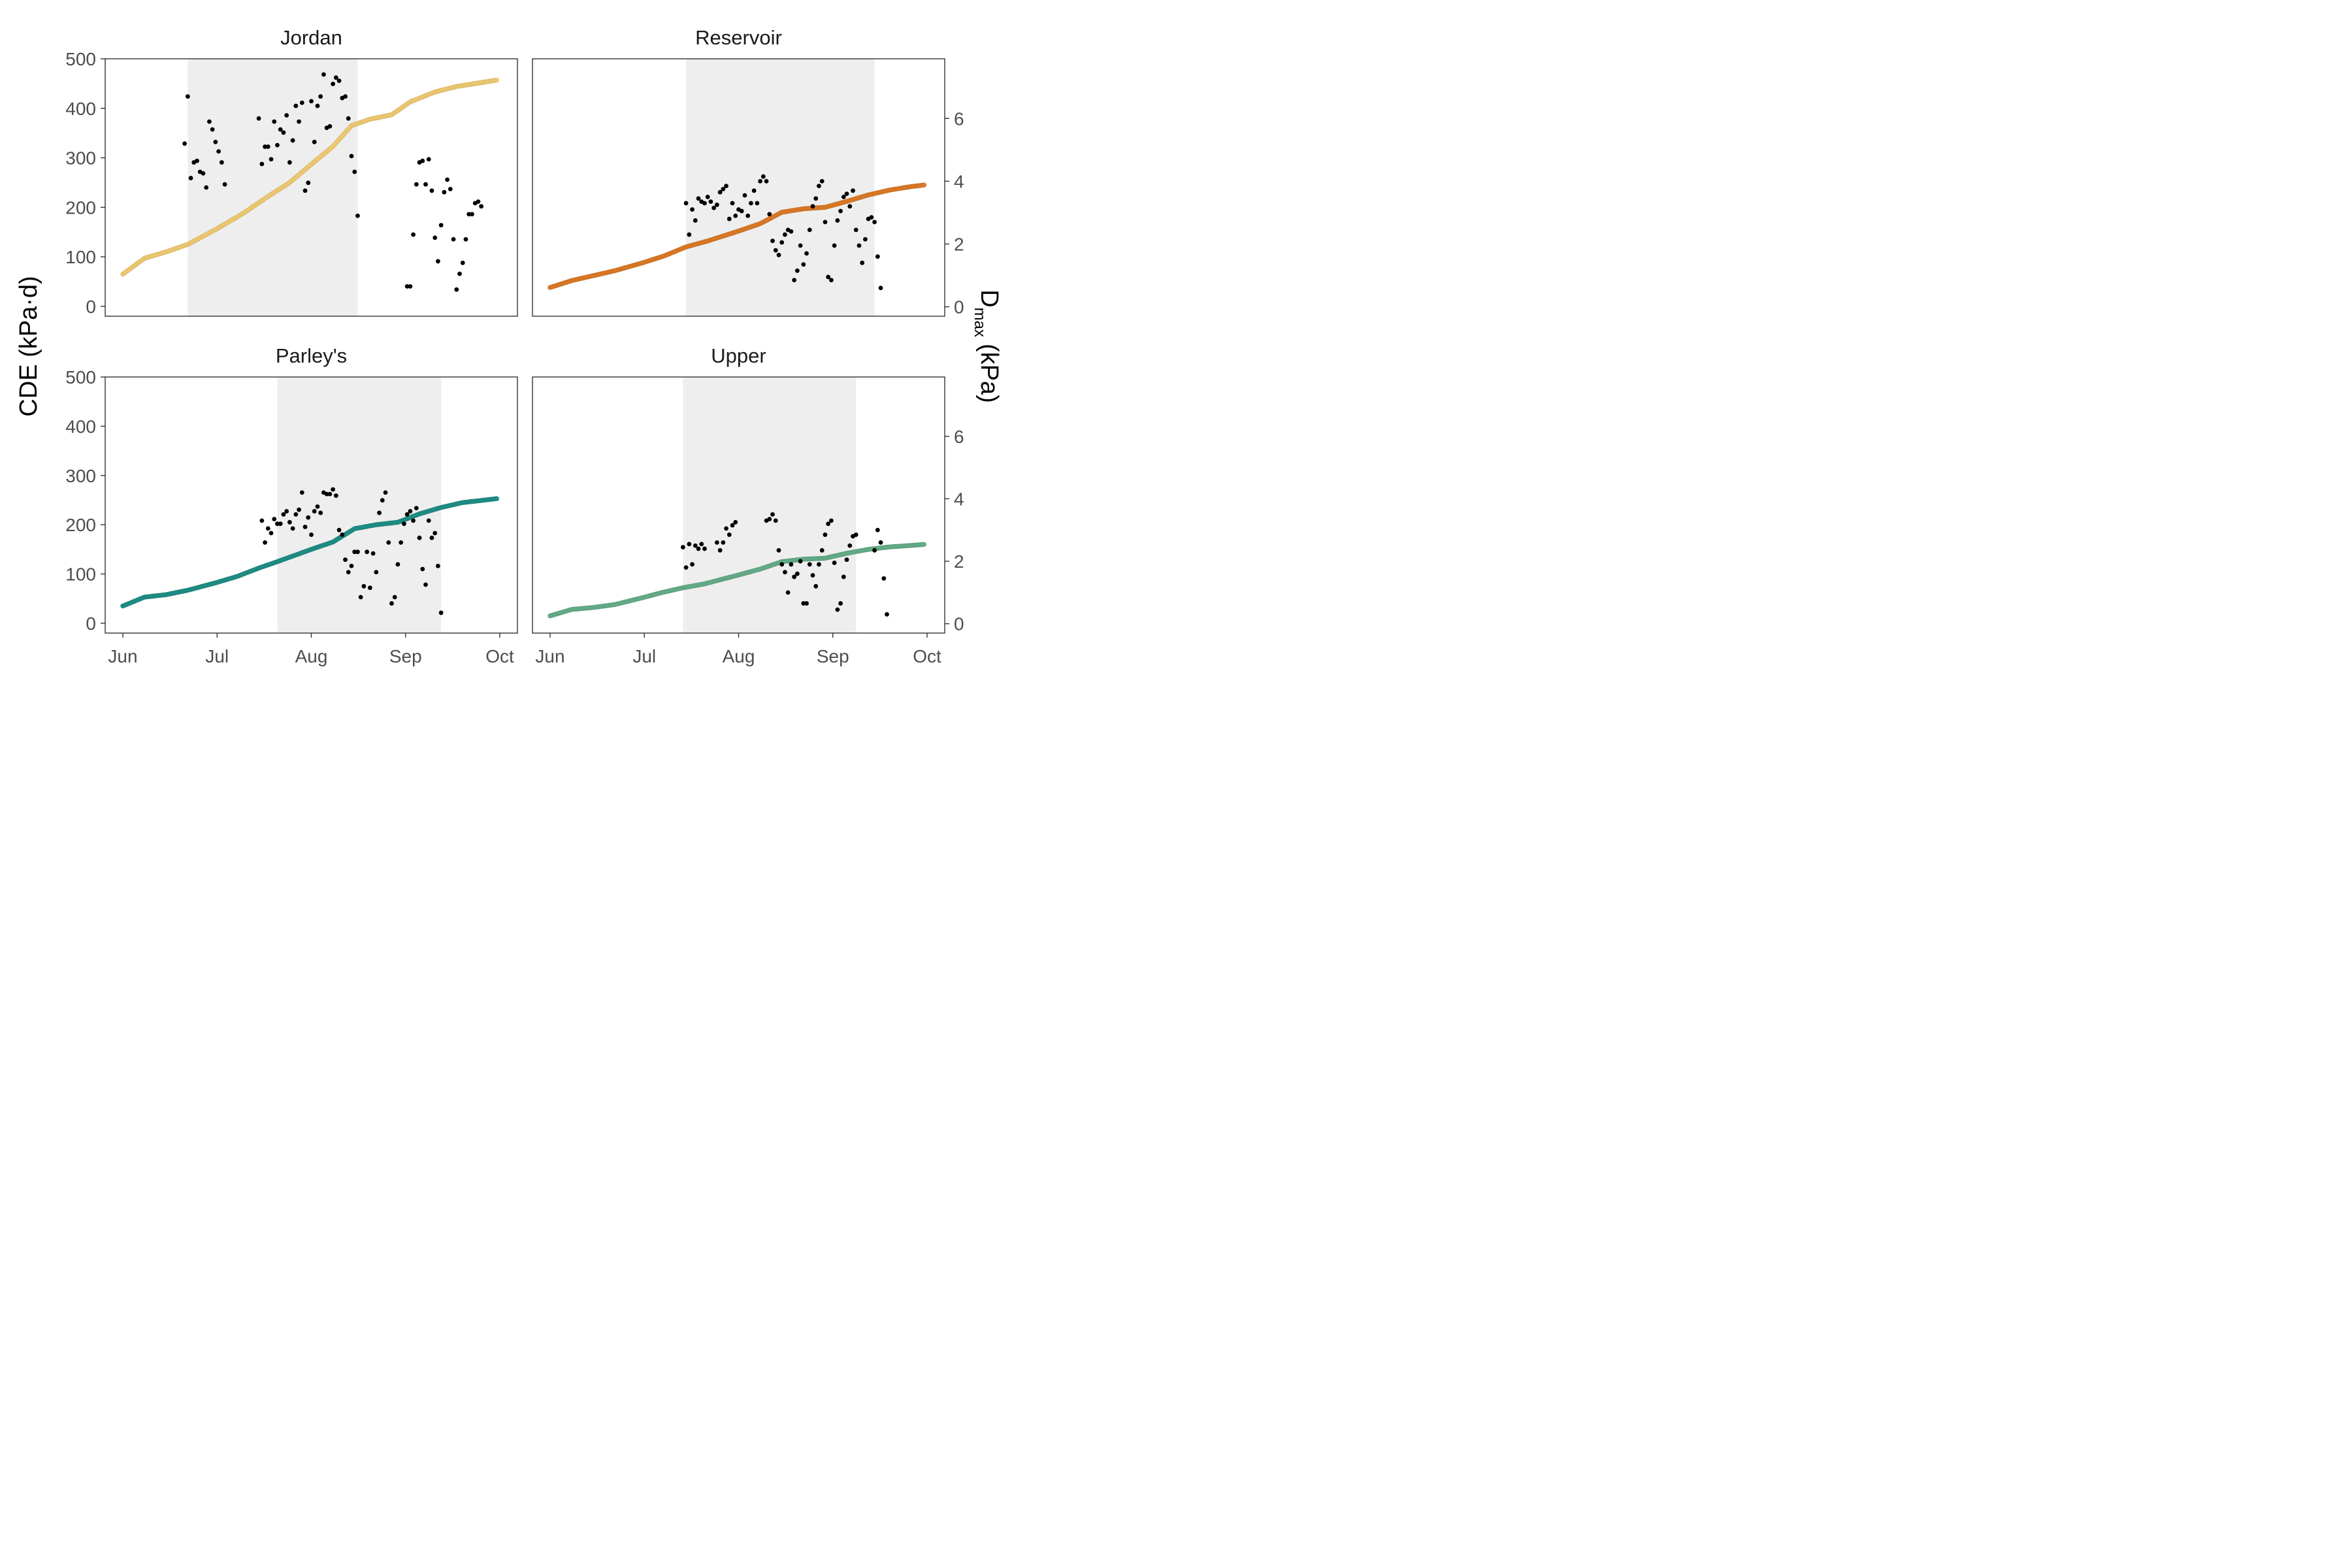 The width and height of the screenshot is (2352, 1568). Describe the element at coordinates (405, 656) in the screenshot. I see `x-tick-label: Sep` at that location.